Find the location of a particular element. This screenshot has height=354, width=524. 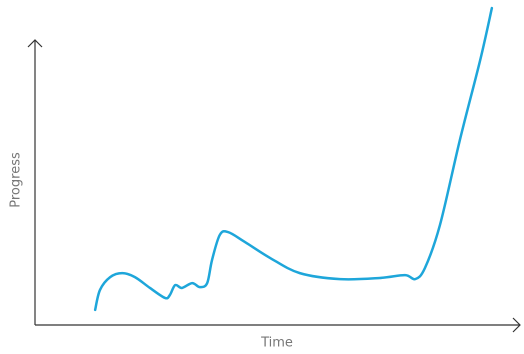

x-axis-label: Time is located at coordinates (276, 343).